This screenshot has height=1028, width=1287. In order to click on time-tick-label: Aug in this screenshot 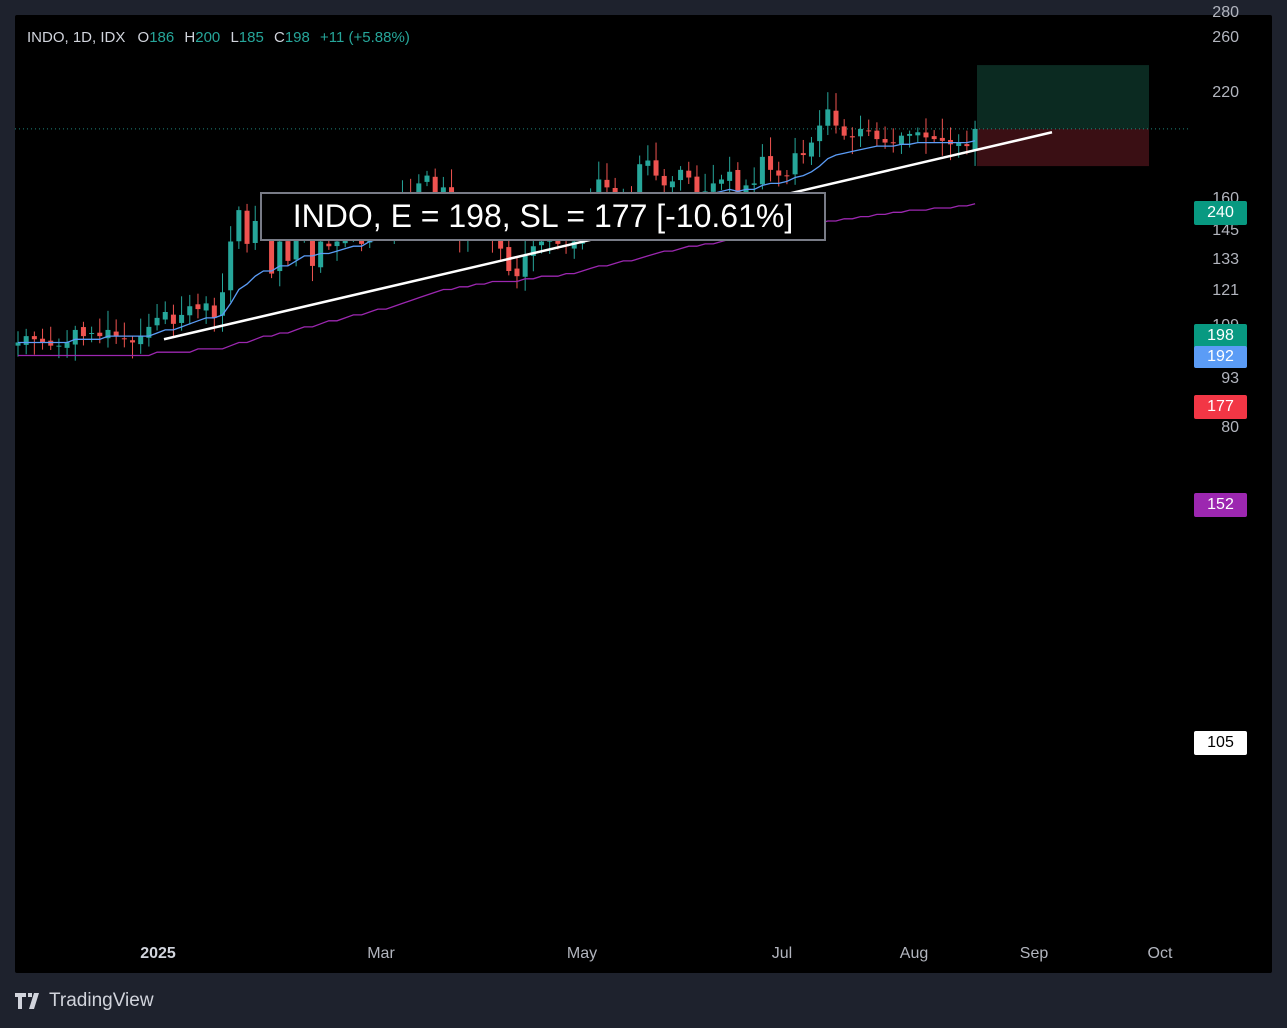, I will do `click(914, 953)`.